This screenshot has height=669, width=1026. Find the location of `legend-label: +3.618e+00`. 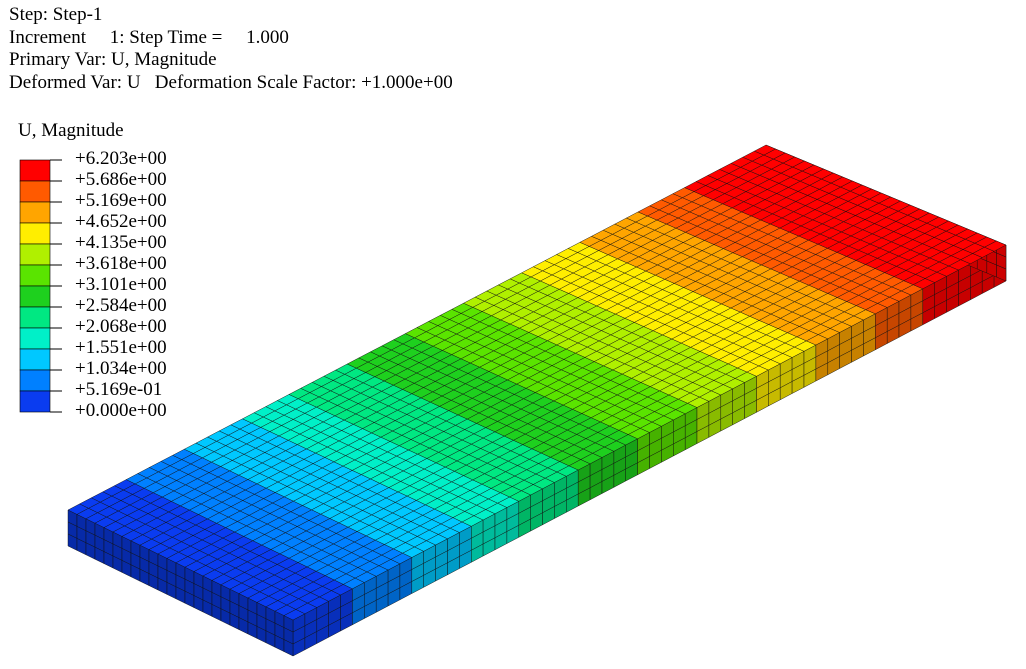

legend-label: +3.618e+00 is located at coordinates (121, 263).